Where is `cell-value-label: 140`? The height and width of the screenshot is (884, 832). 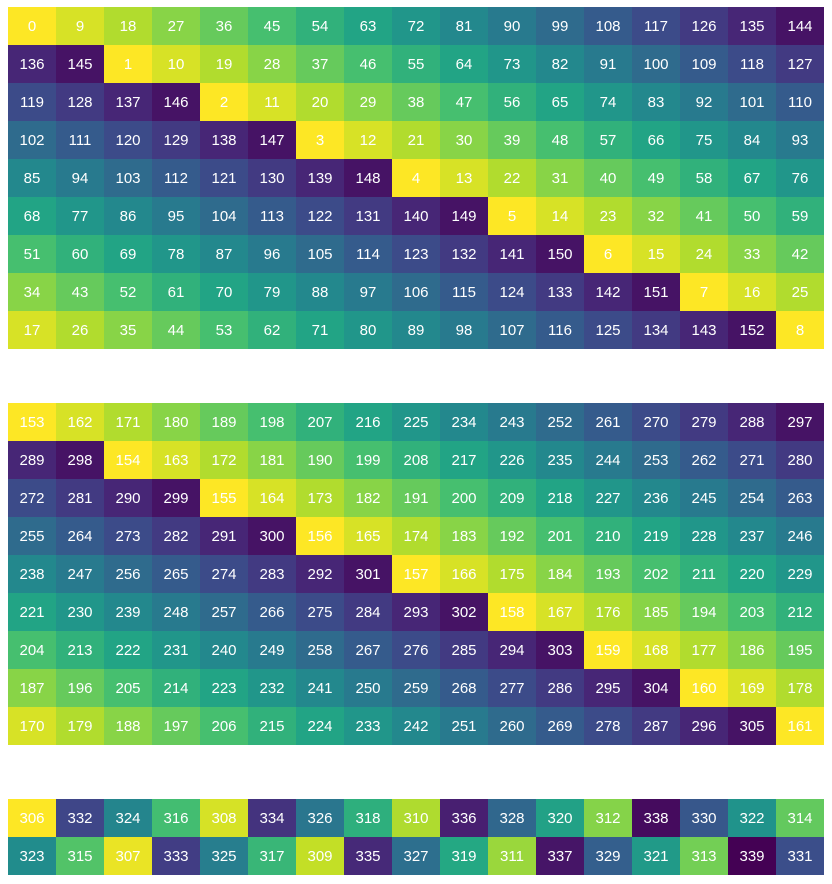 cell-value-label: 140 is located at coordinates (415, 216).